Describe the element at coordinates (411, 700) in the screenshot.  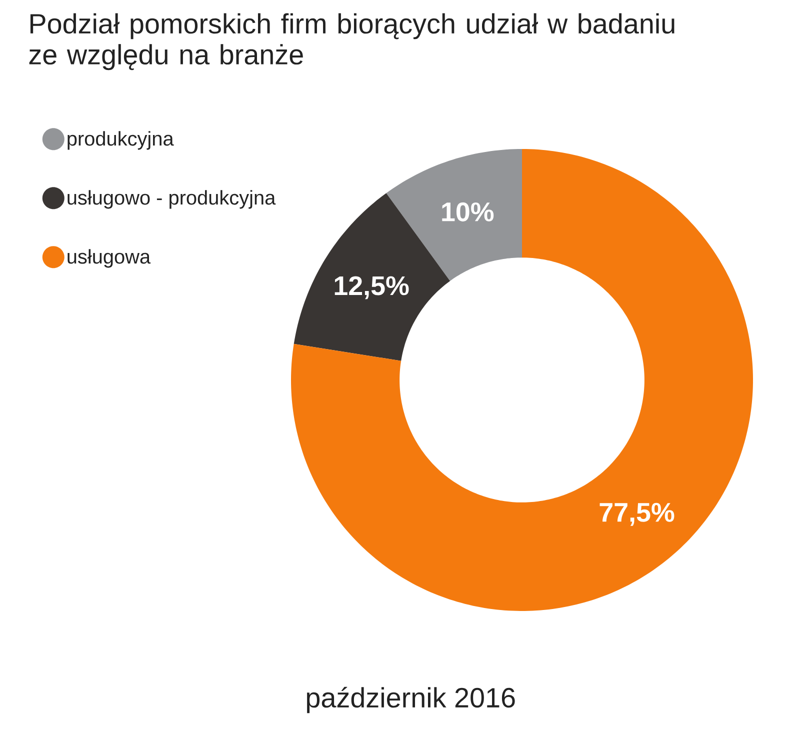
I see `text: październik 2016` at that location.